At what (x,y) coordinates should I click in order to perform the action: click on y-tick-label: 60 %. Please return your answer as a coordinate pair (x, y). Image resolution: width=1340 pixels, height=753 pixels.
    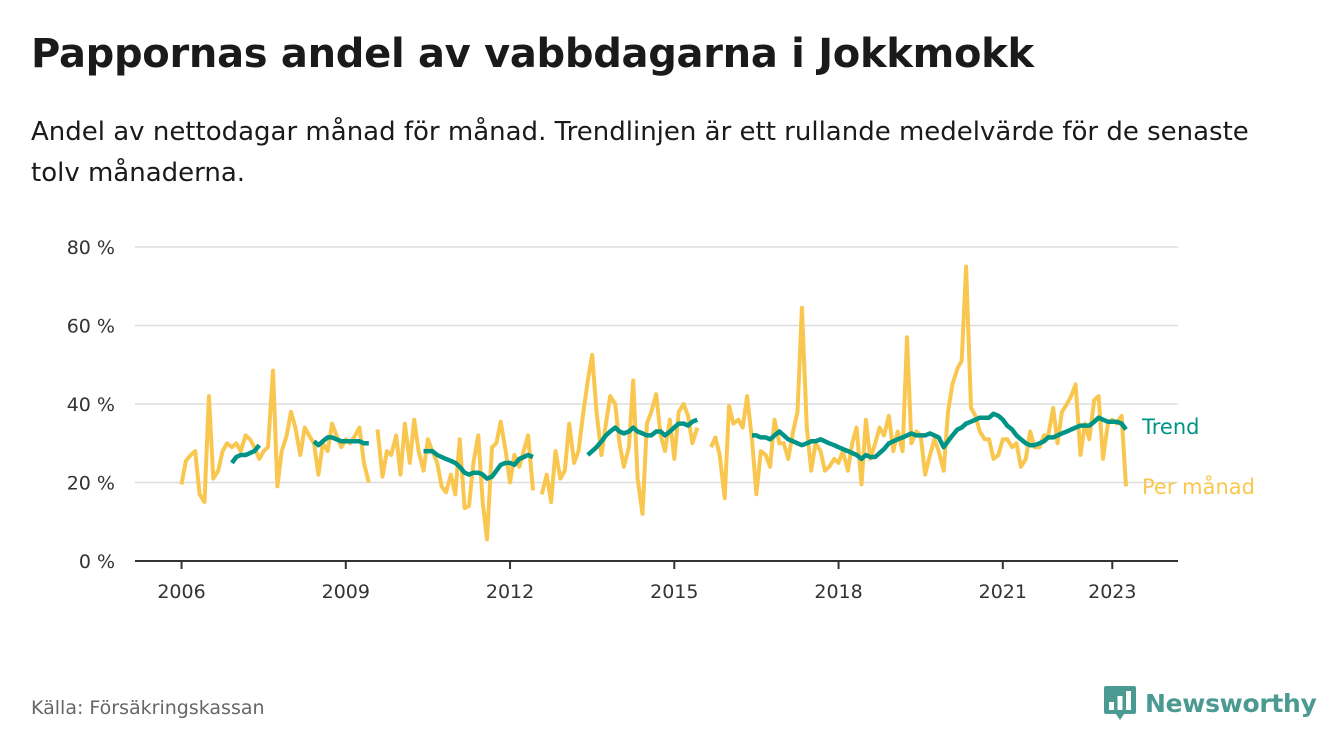
    Looking at the image, I should click on (91, 327).